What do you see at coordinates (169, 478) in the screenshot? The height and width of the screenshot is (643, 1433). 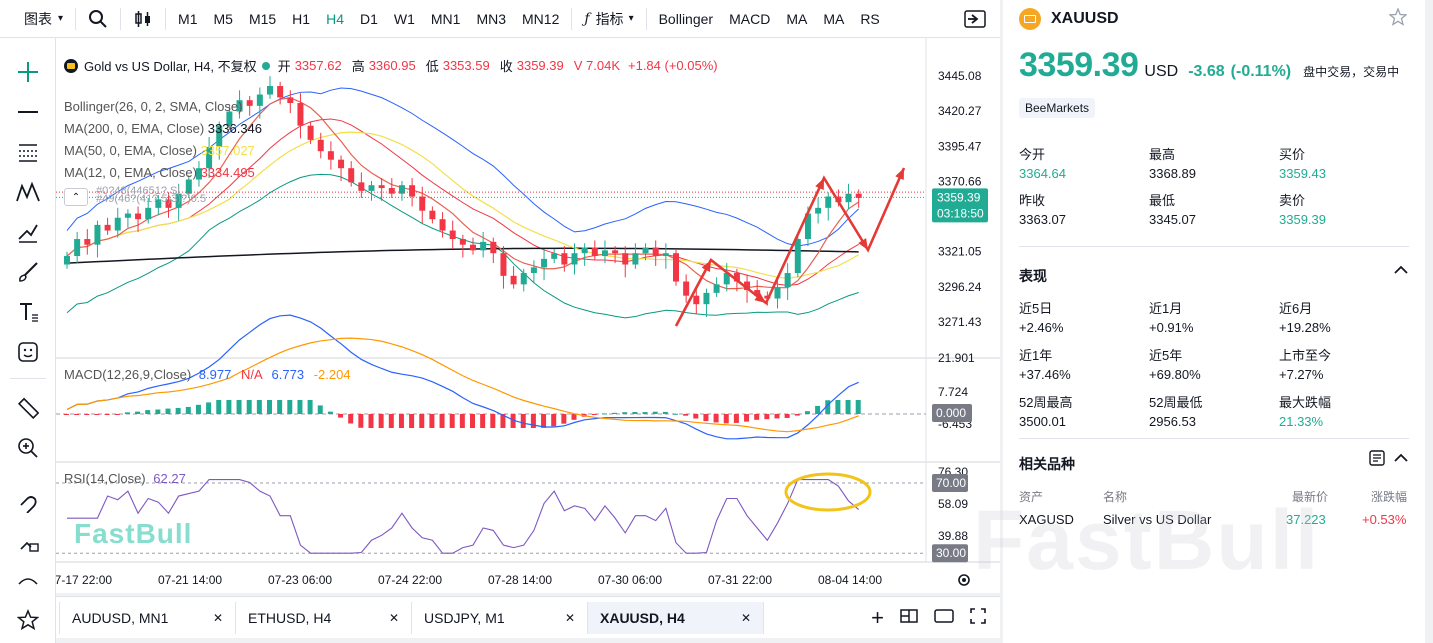 I see `rsi-value: 62.27` at bounding box center [169, 478].